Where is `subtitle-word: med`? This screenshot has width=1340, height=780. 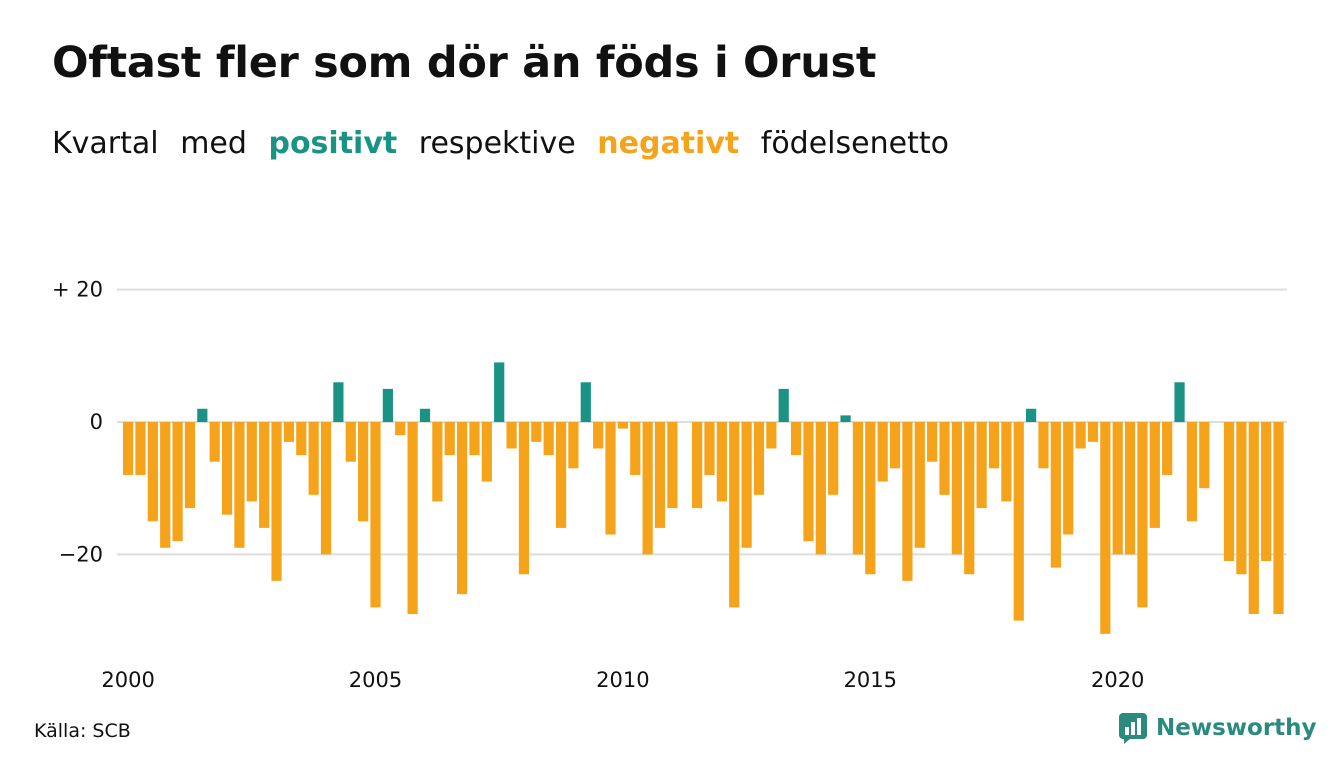
subtitle-word: med is located at coordinates (213, 143).